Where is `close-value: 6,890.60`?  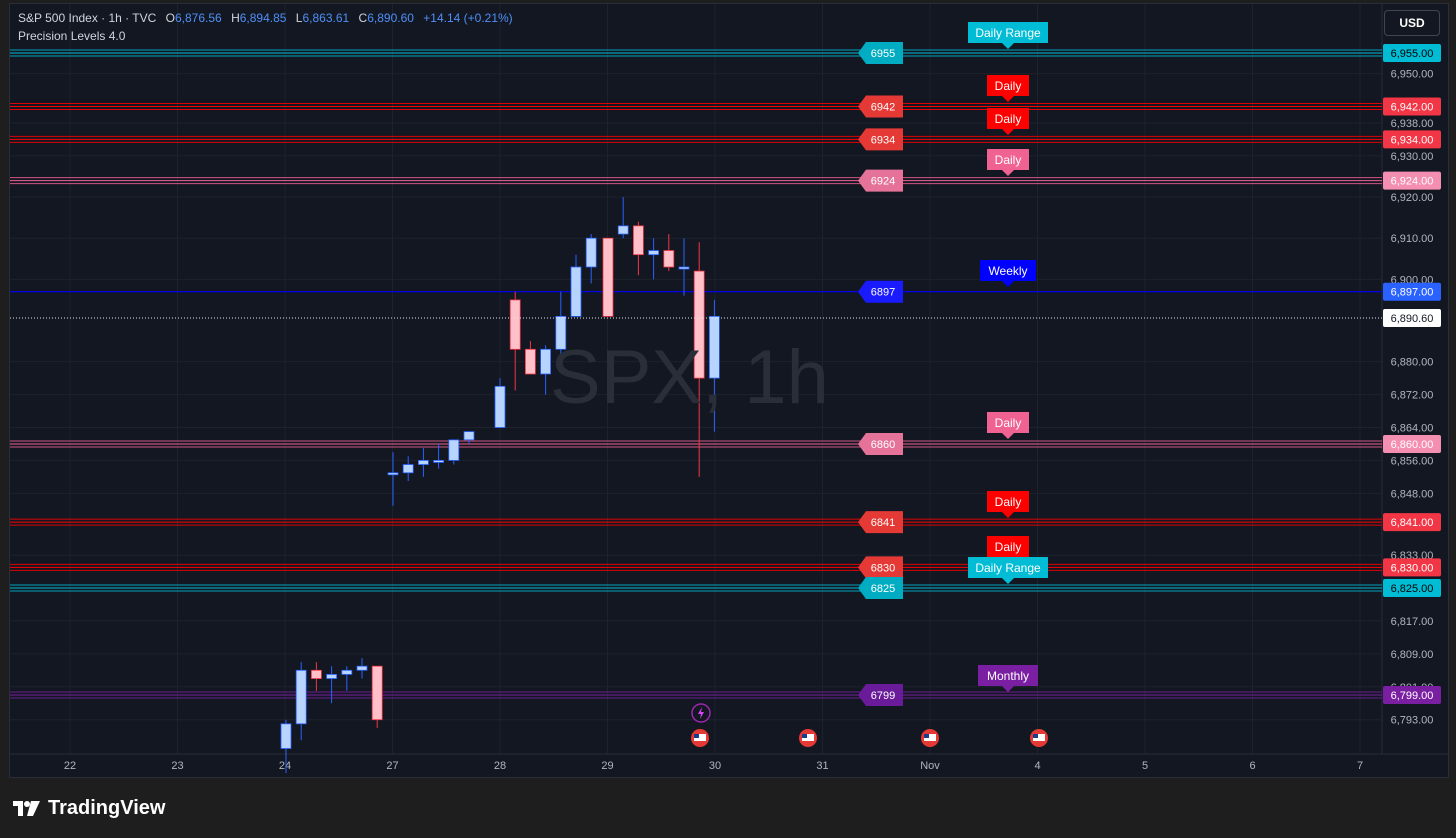
close-value: 6,890.60 is located at coordinates (390, 18).